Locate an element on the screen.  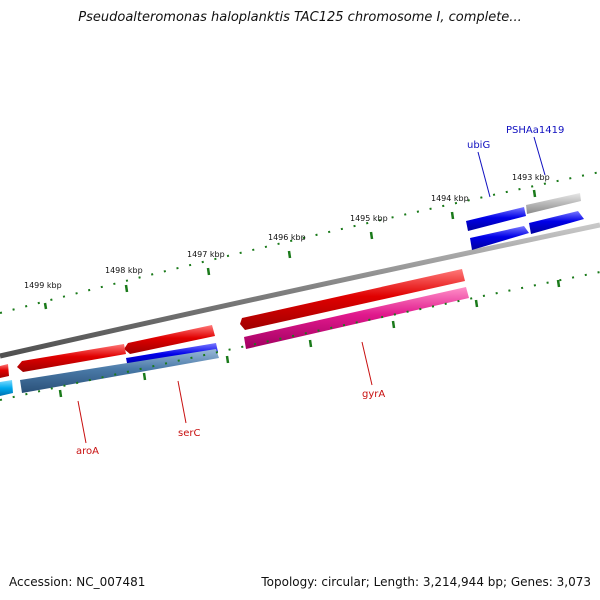
scale-label-1494: 1494 kbp is located at coordinates (450, 198).